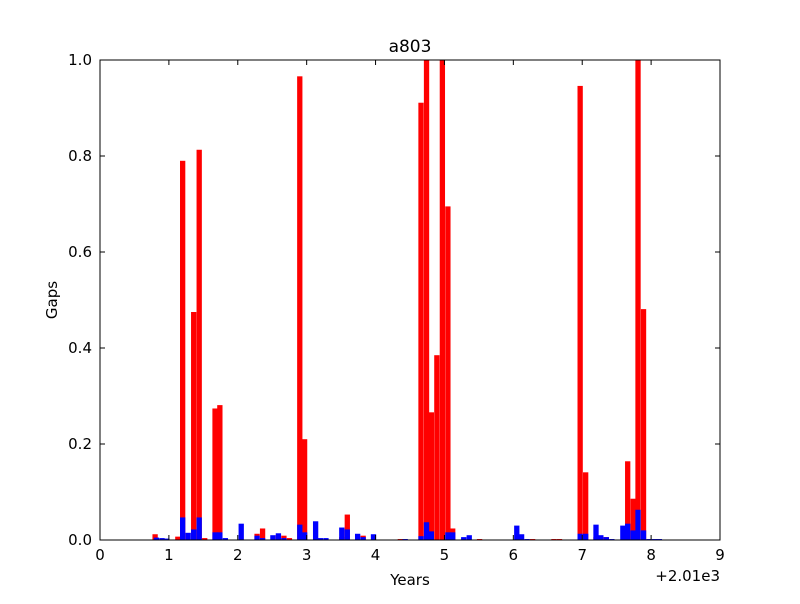  I want to click on x-tick-label: 1, so click(169, 555).